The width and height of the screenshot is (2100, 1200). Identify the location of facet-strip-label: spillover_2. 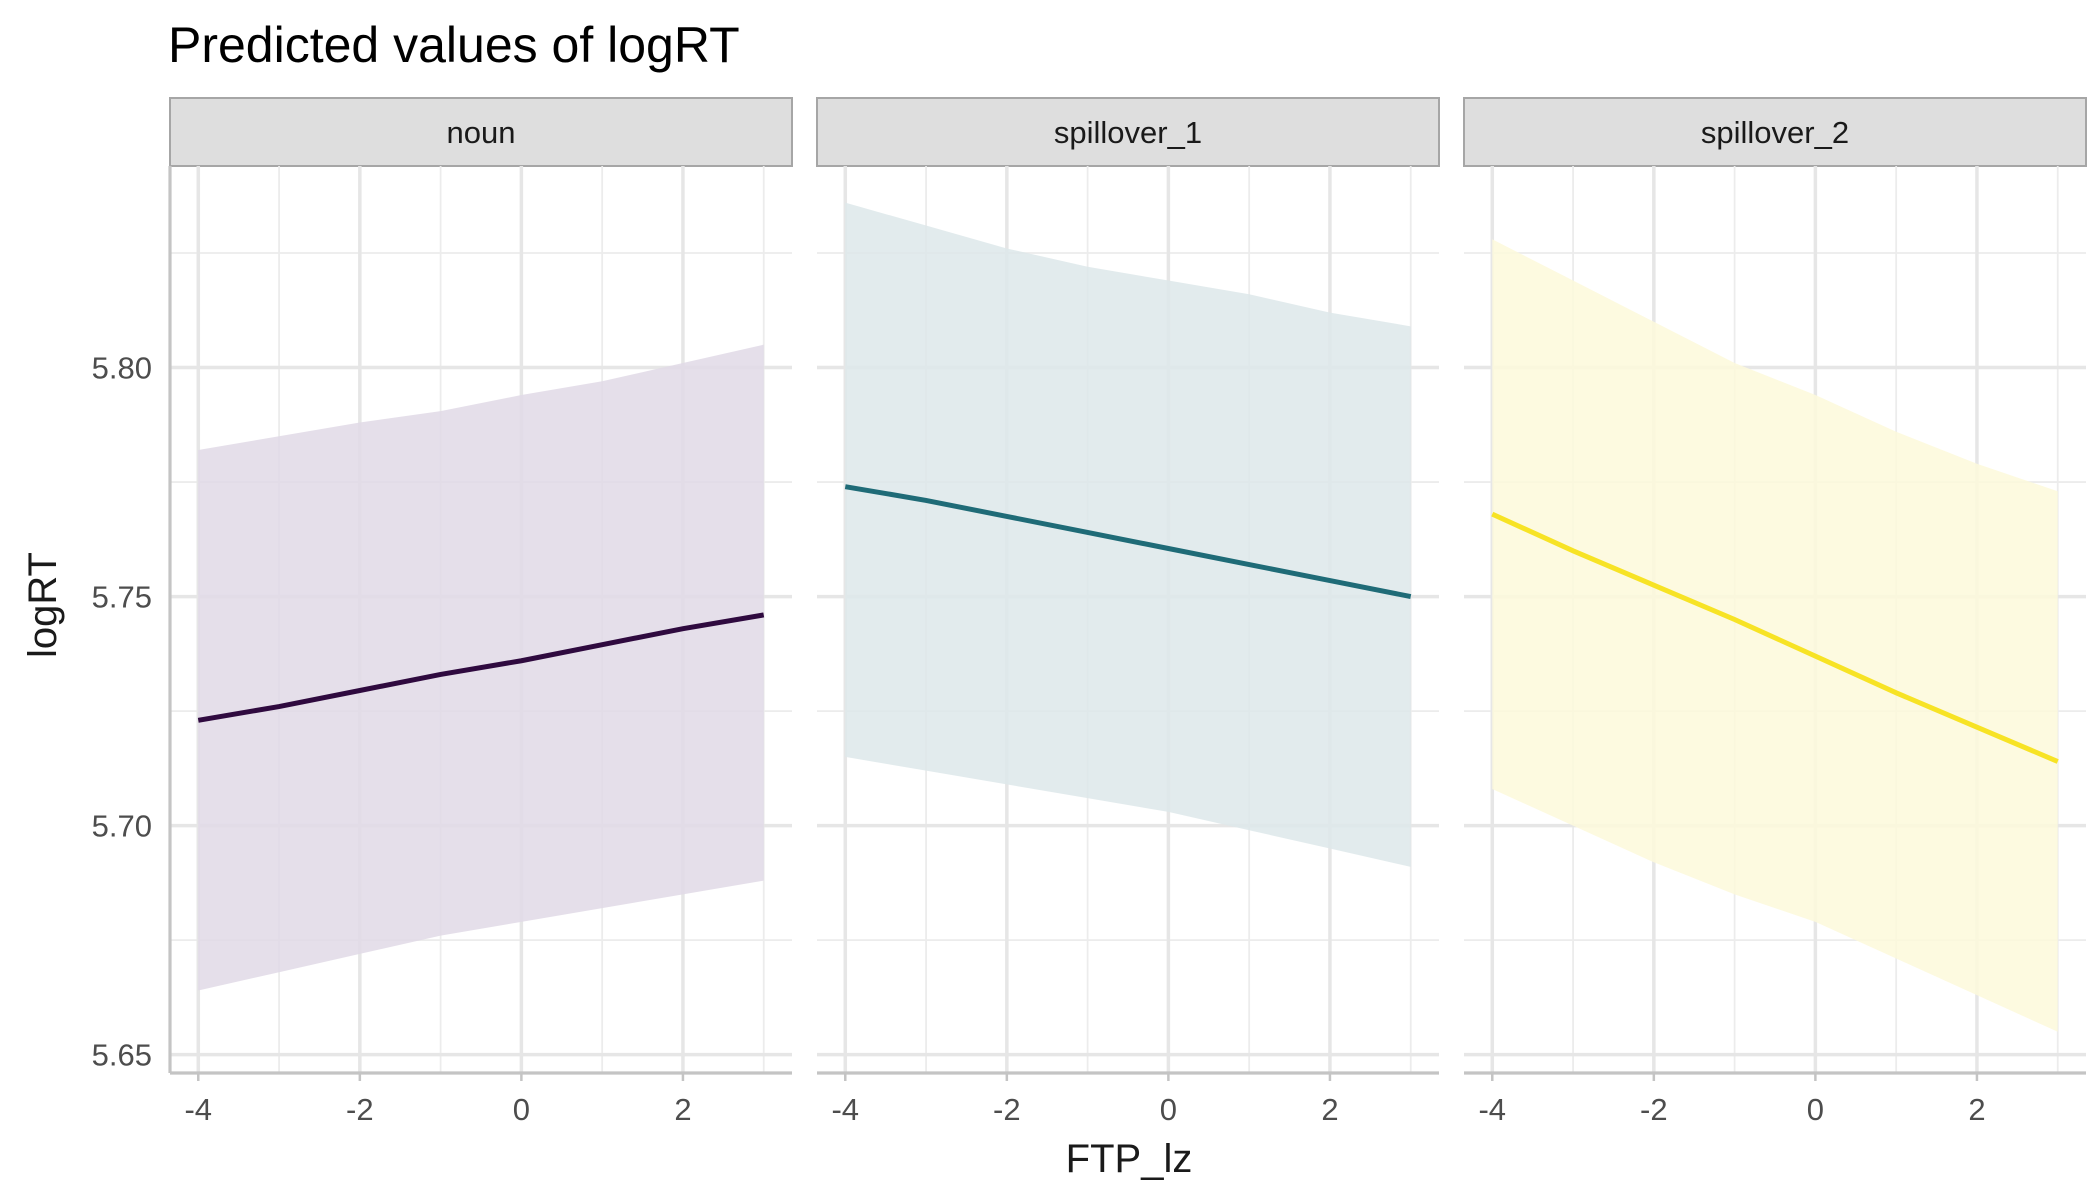
(1775, 132).